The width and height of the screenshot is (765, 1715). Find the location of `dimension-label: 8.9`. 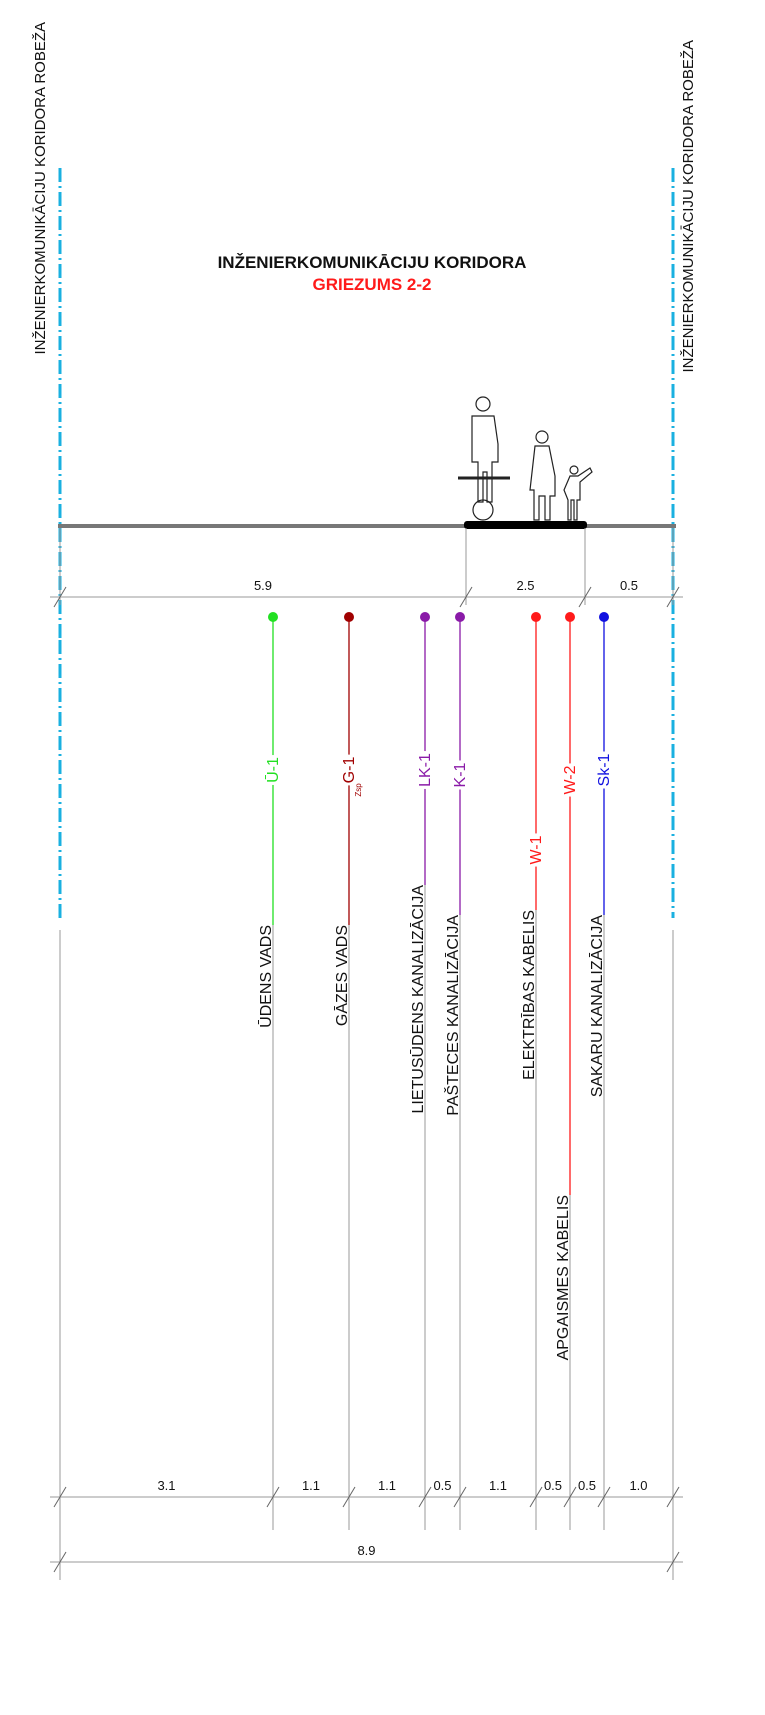

dimension-label: 8.9 is located at coordinates (366, 1550).